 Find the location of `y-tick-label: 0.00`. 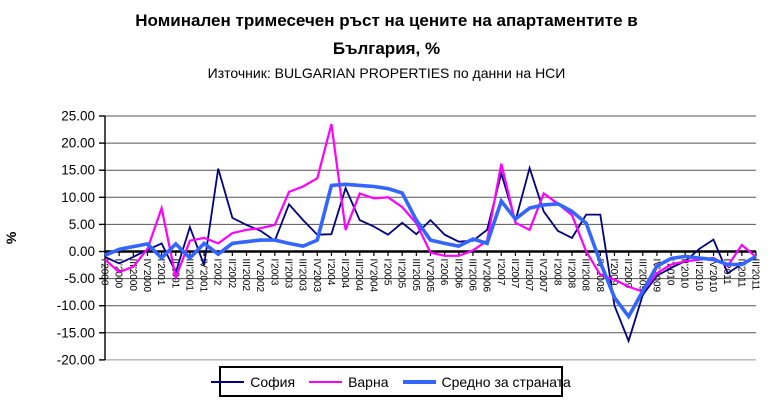

y-tick-label: 0.00 is located at coordinates (82, 251).